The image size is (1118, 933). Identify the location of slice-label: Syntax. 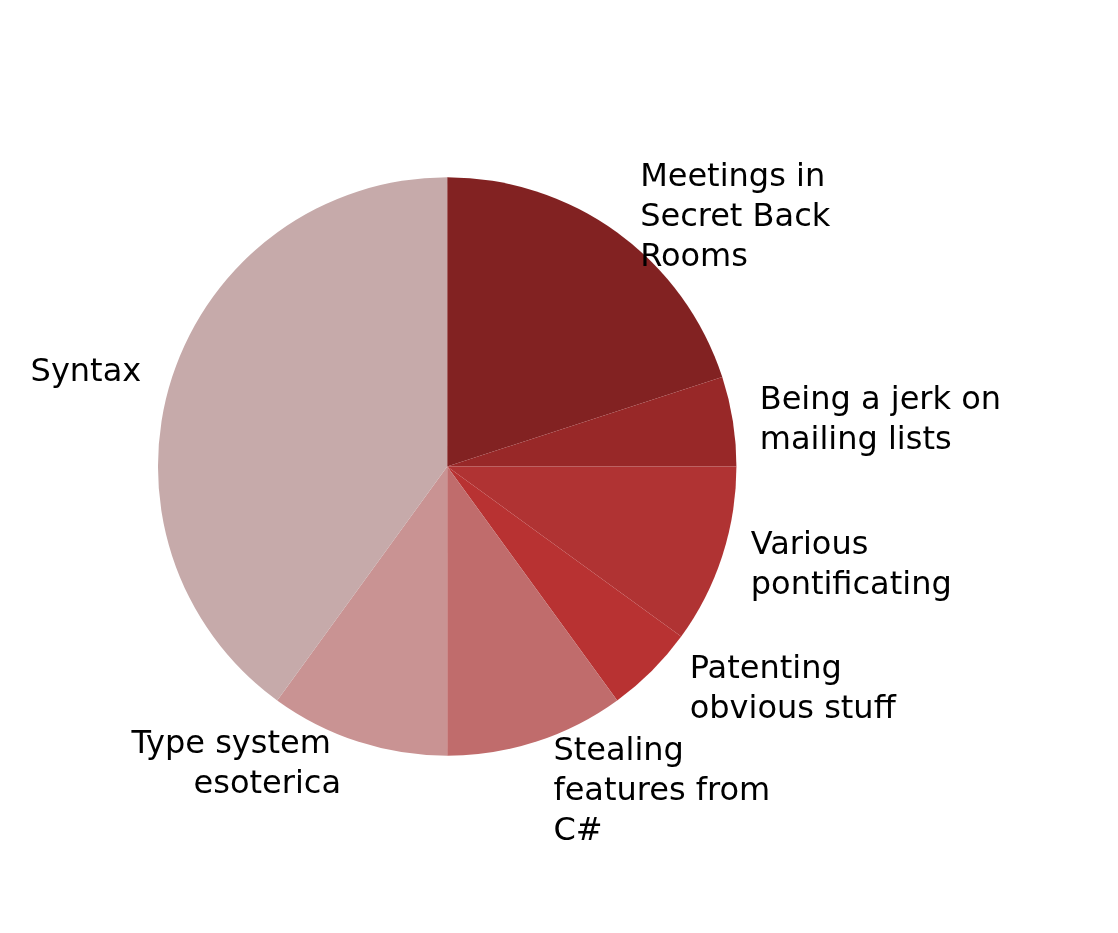
(86, 370).